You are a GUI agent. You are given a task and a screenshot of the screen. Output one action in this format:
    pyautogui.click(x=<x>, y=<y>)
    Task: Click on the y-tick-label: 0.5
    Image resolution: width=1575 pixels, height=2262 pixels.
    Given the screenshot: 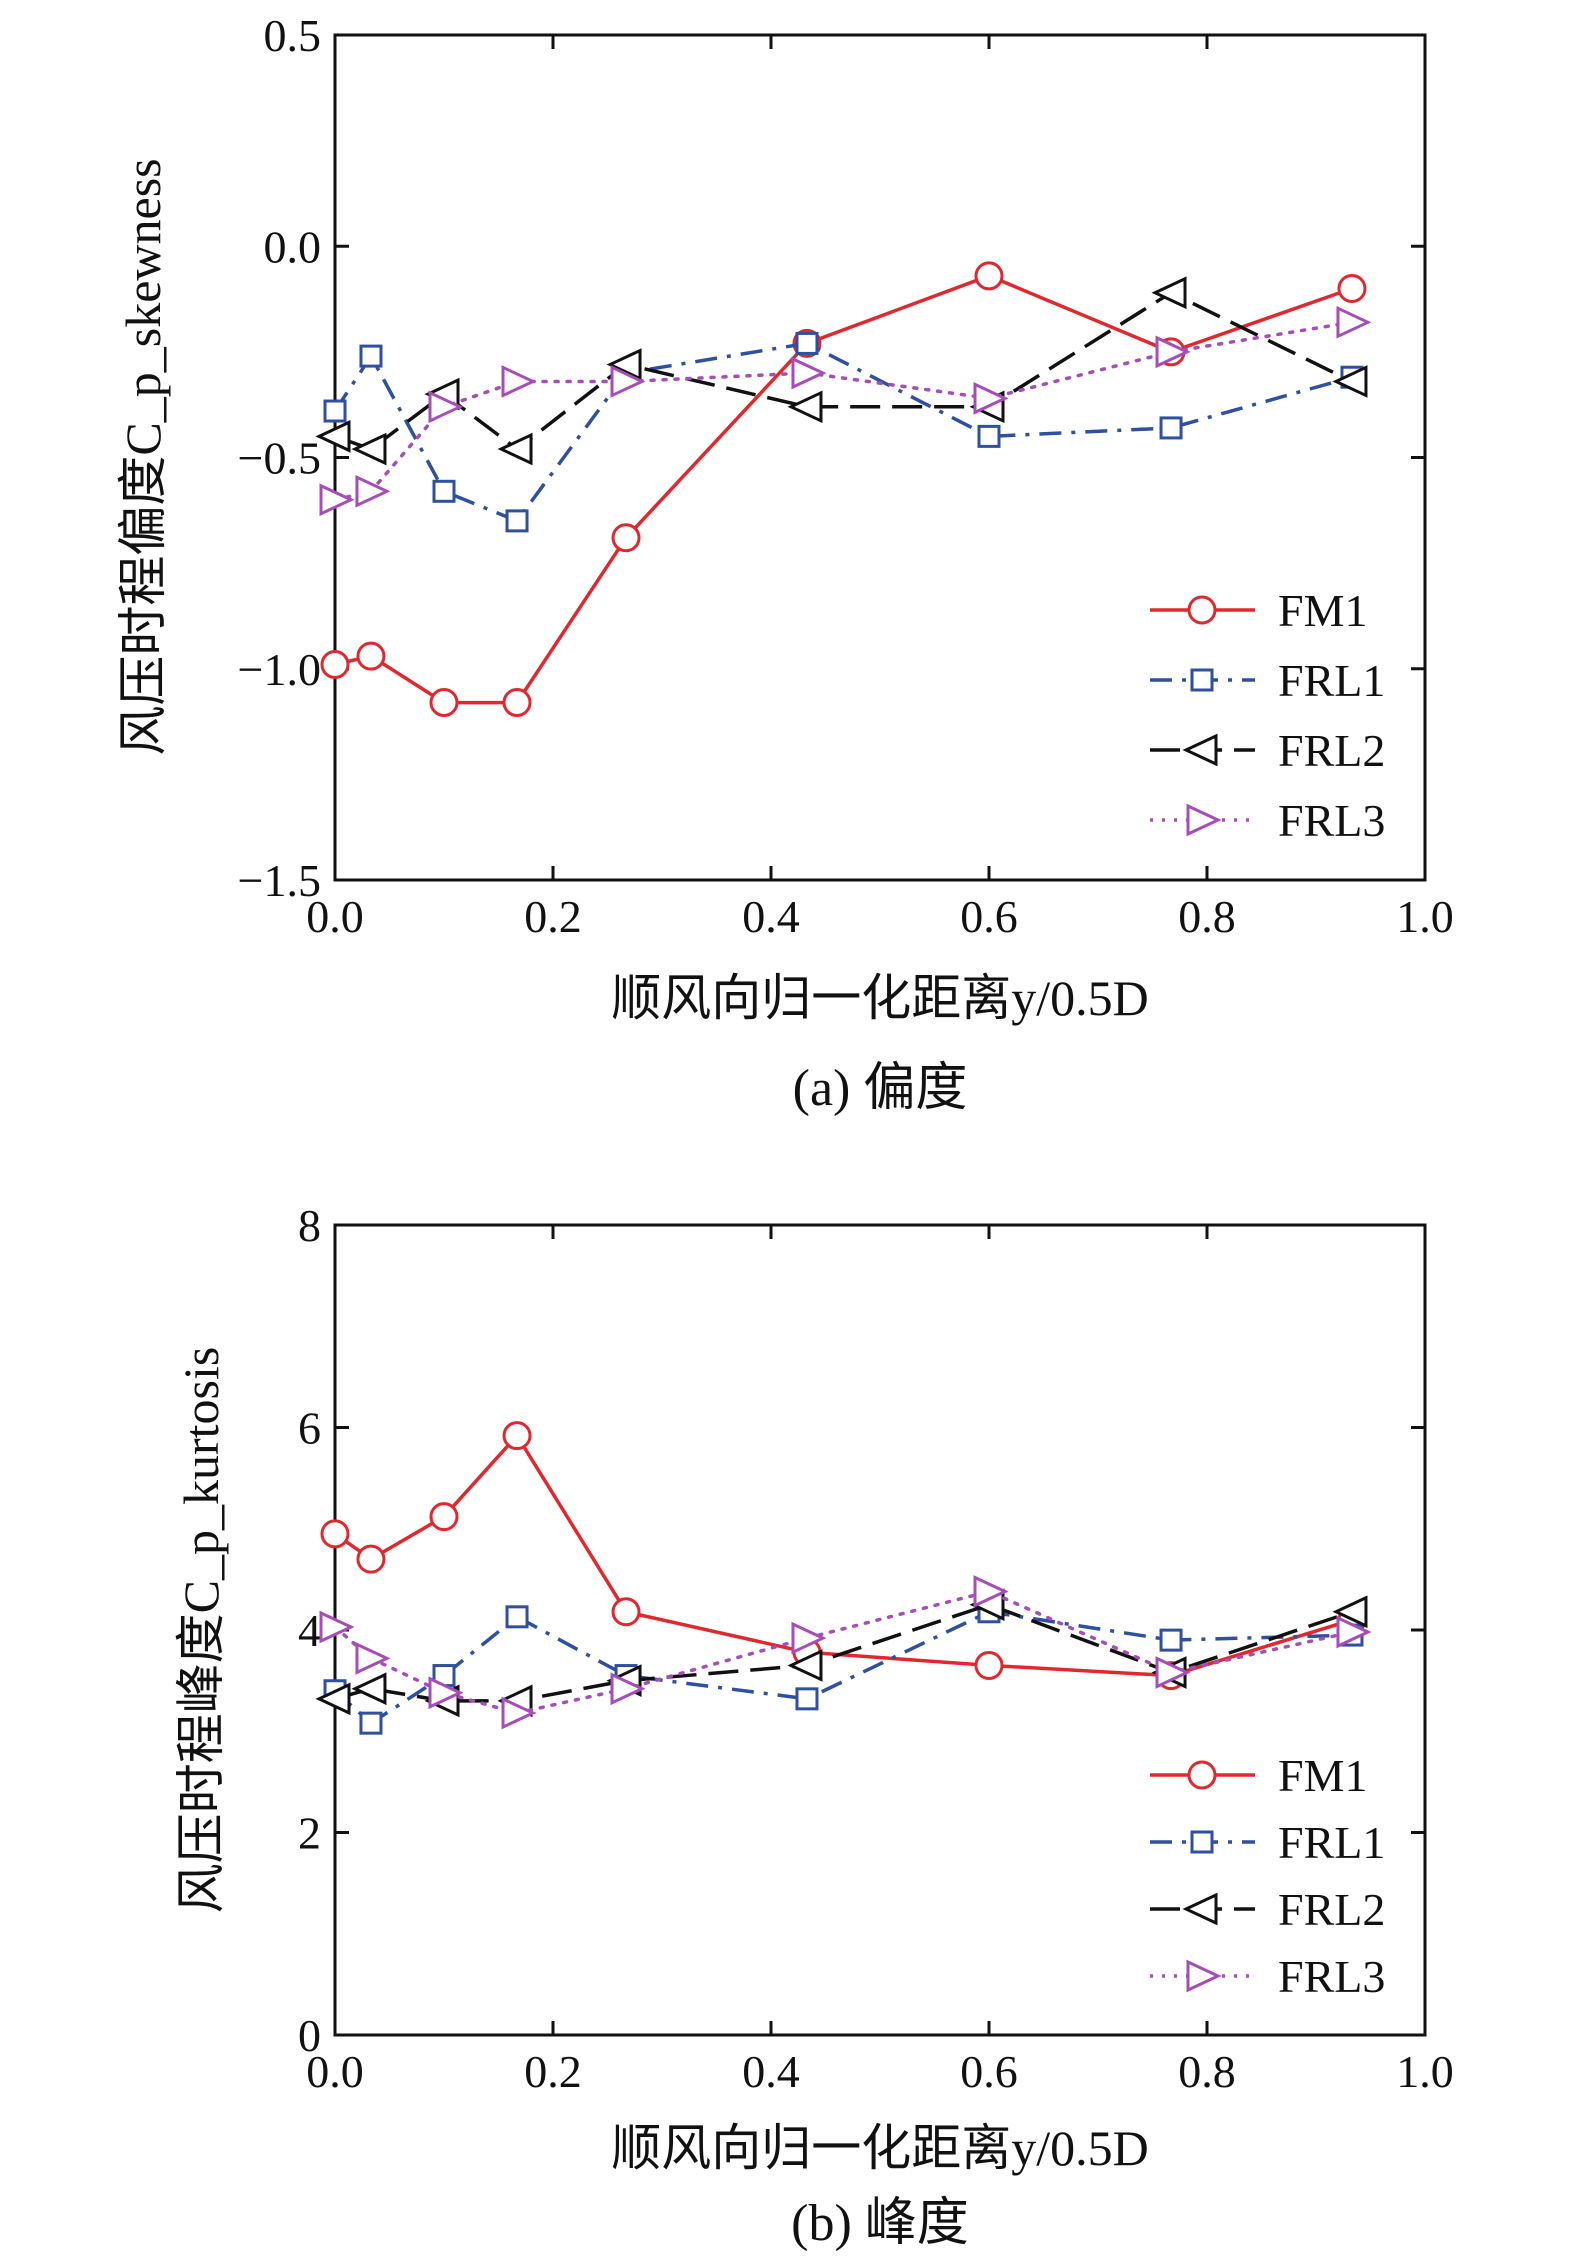 What is the action you would take?
    pyautogui.click(x=293, y=35)
    